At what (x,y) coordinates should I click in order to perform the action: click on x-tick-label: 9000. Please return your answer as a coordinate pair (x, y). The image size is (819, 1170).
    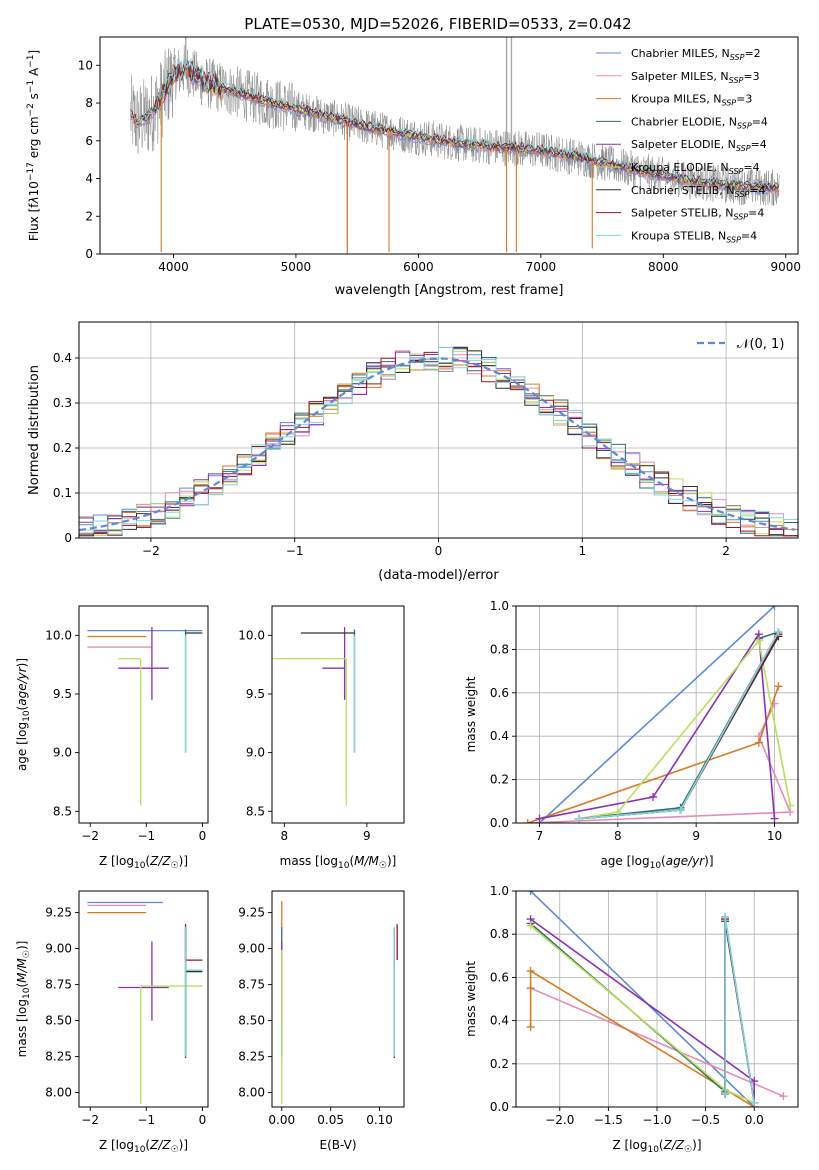
    Looking at the image, I should click on (785, 267).